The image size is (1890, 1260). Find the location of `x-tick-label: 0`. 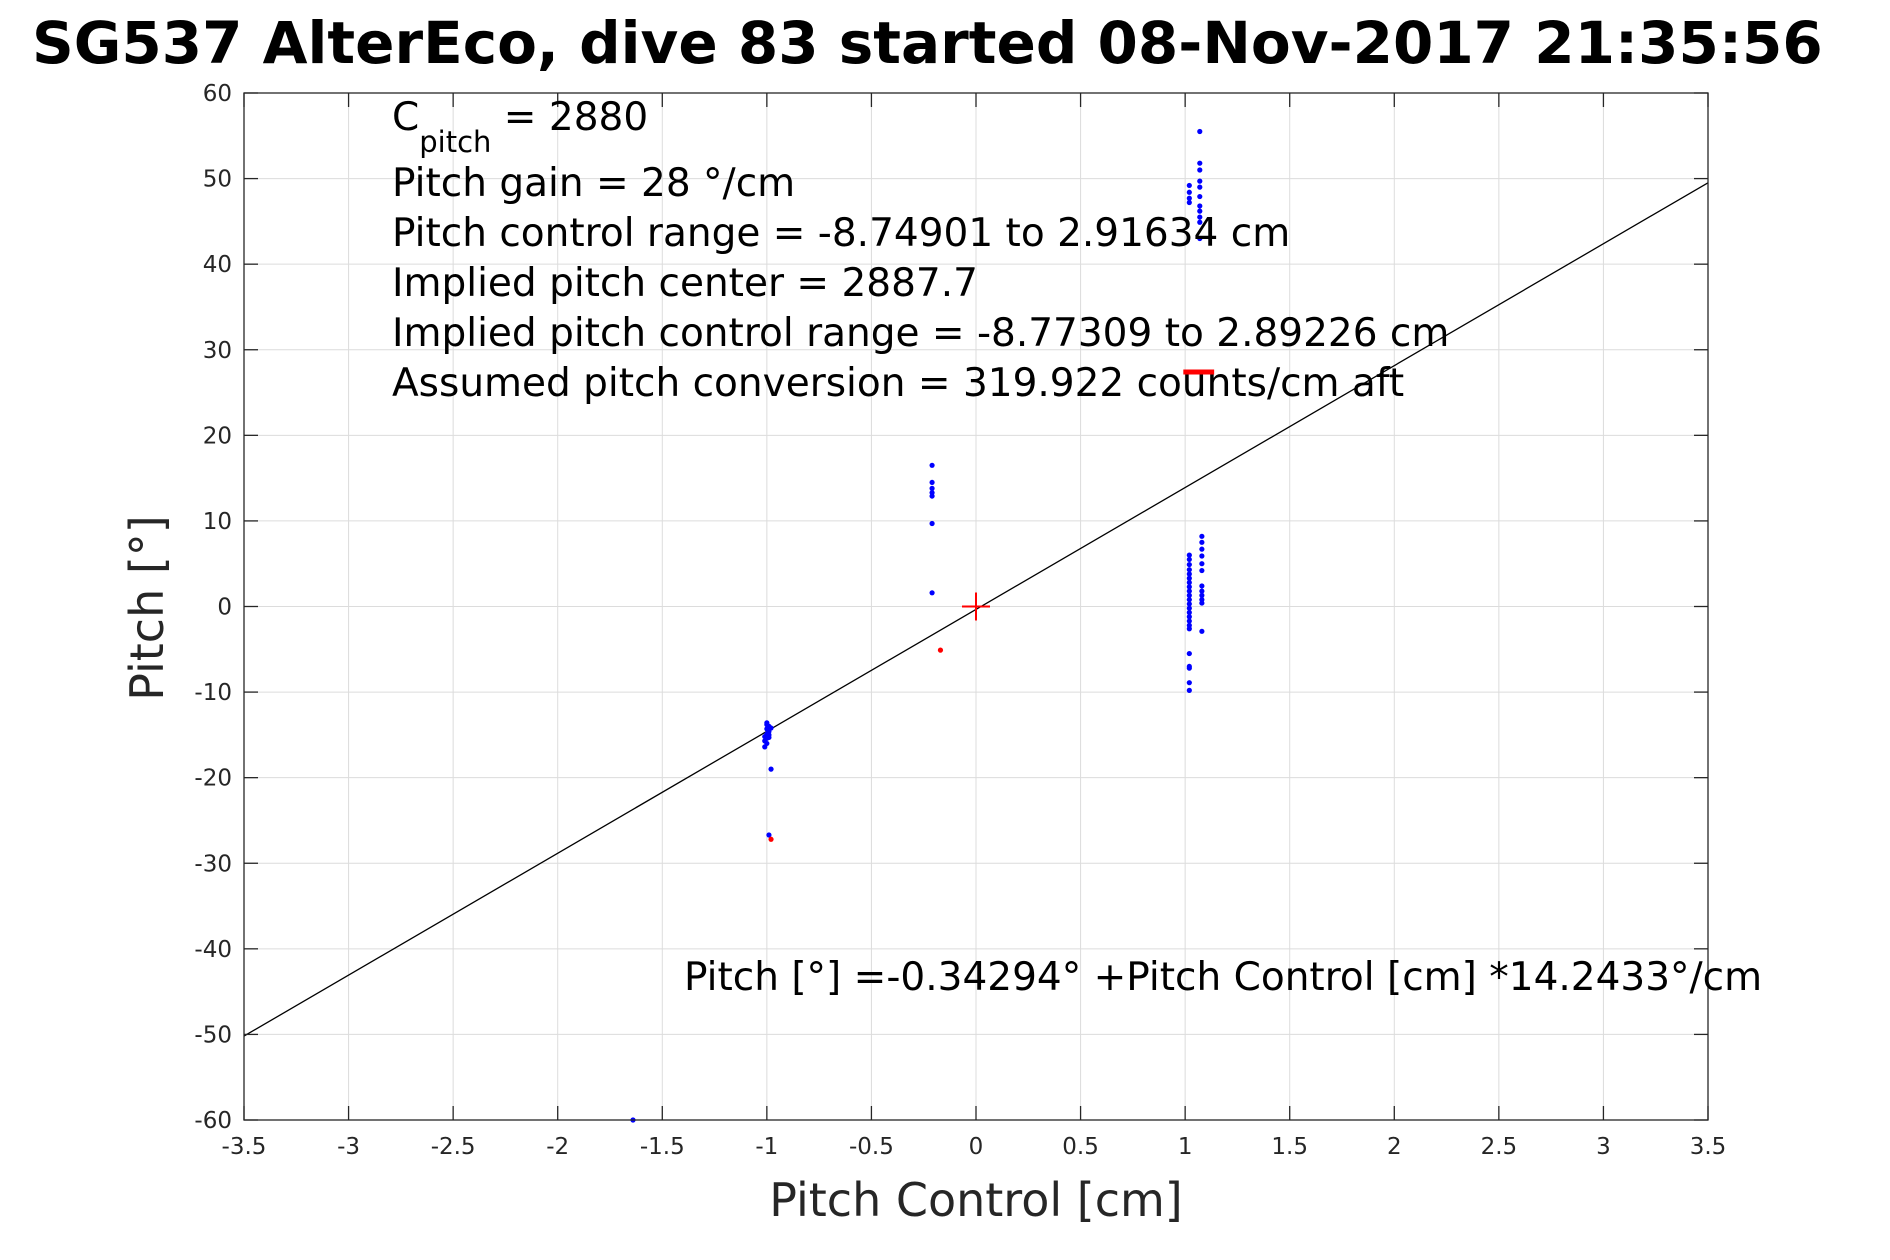

x-tick-label: 0 is located at coordinates (976, 1147).